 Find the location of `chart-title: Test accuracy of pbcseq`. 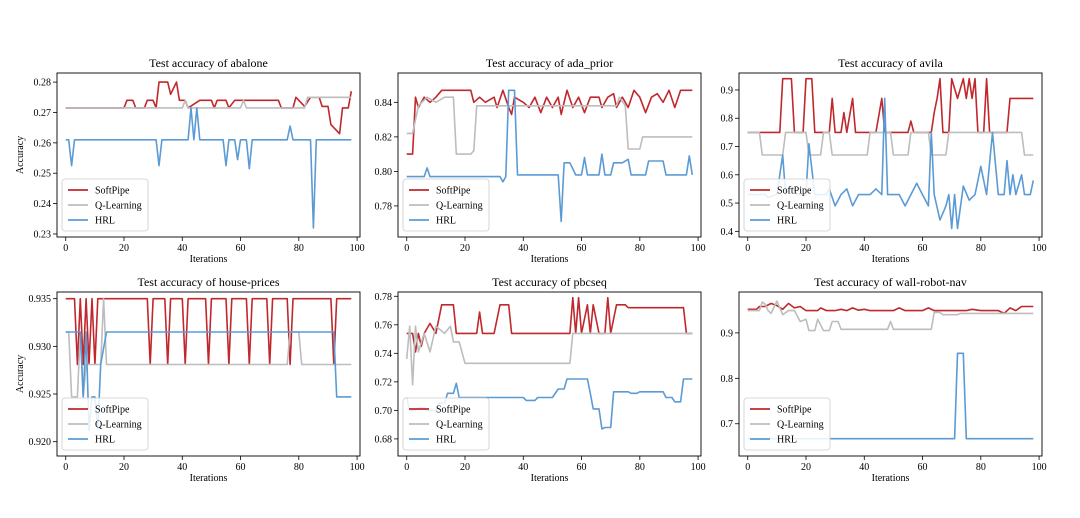

chart-title: Test accuracy of pbcseq is located at coordinates (549, 282).